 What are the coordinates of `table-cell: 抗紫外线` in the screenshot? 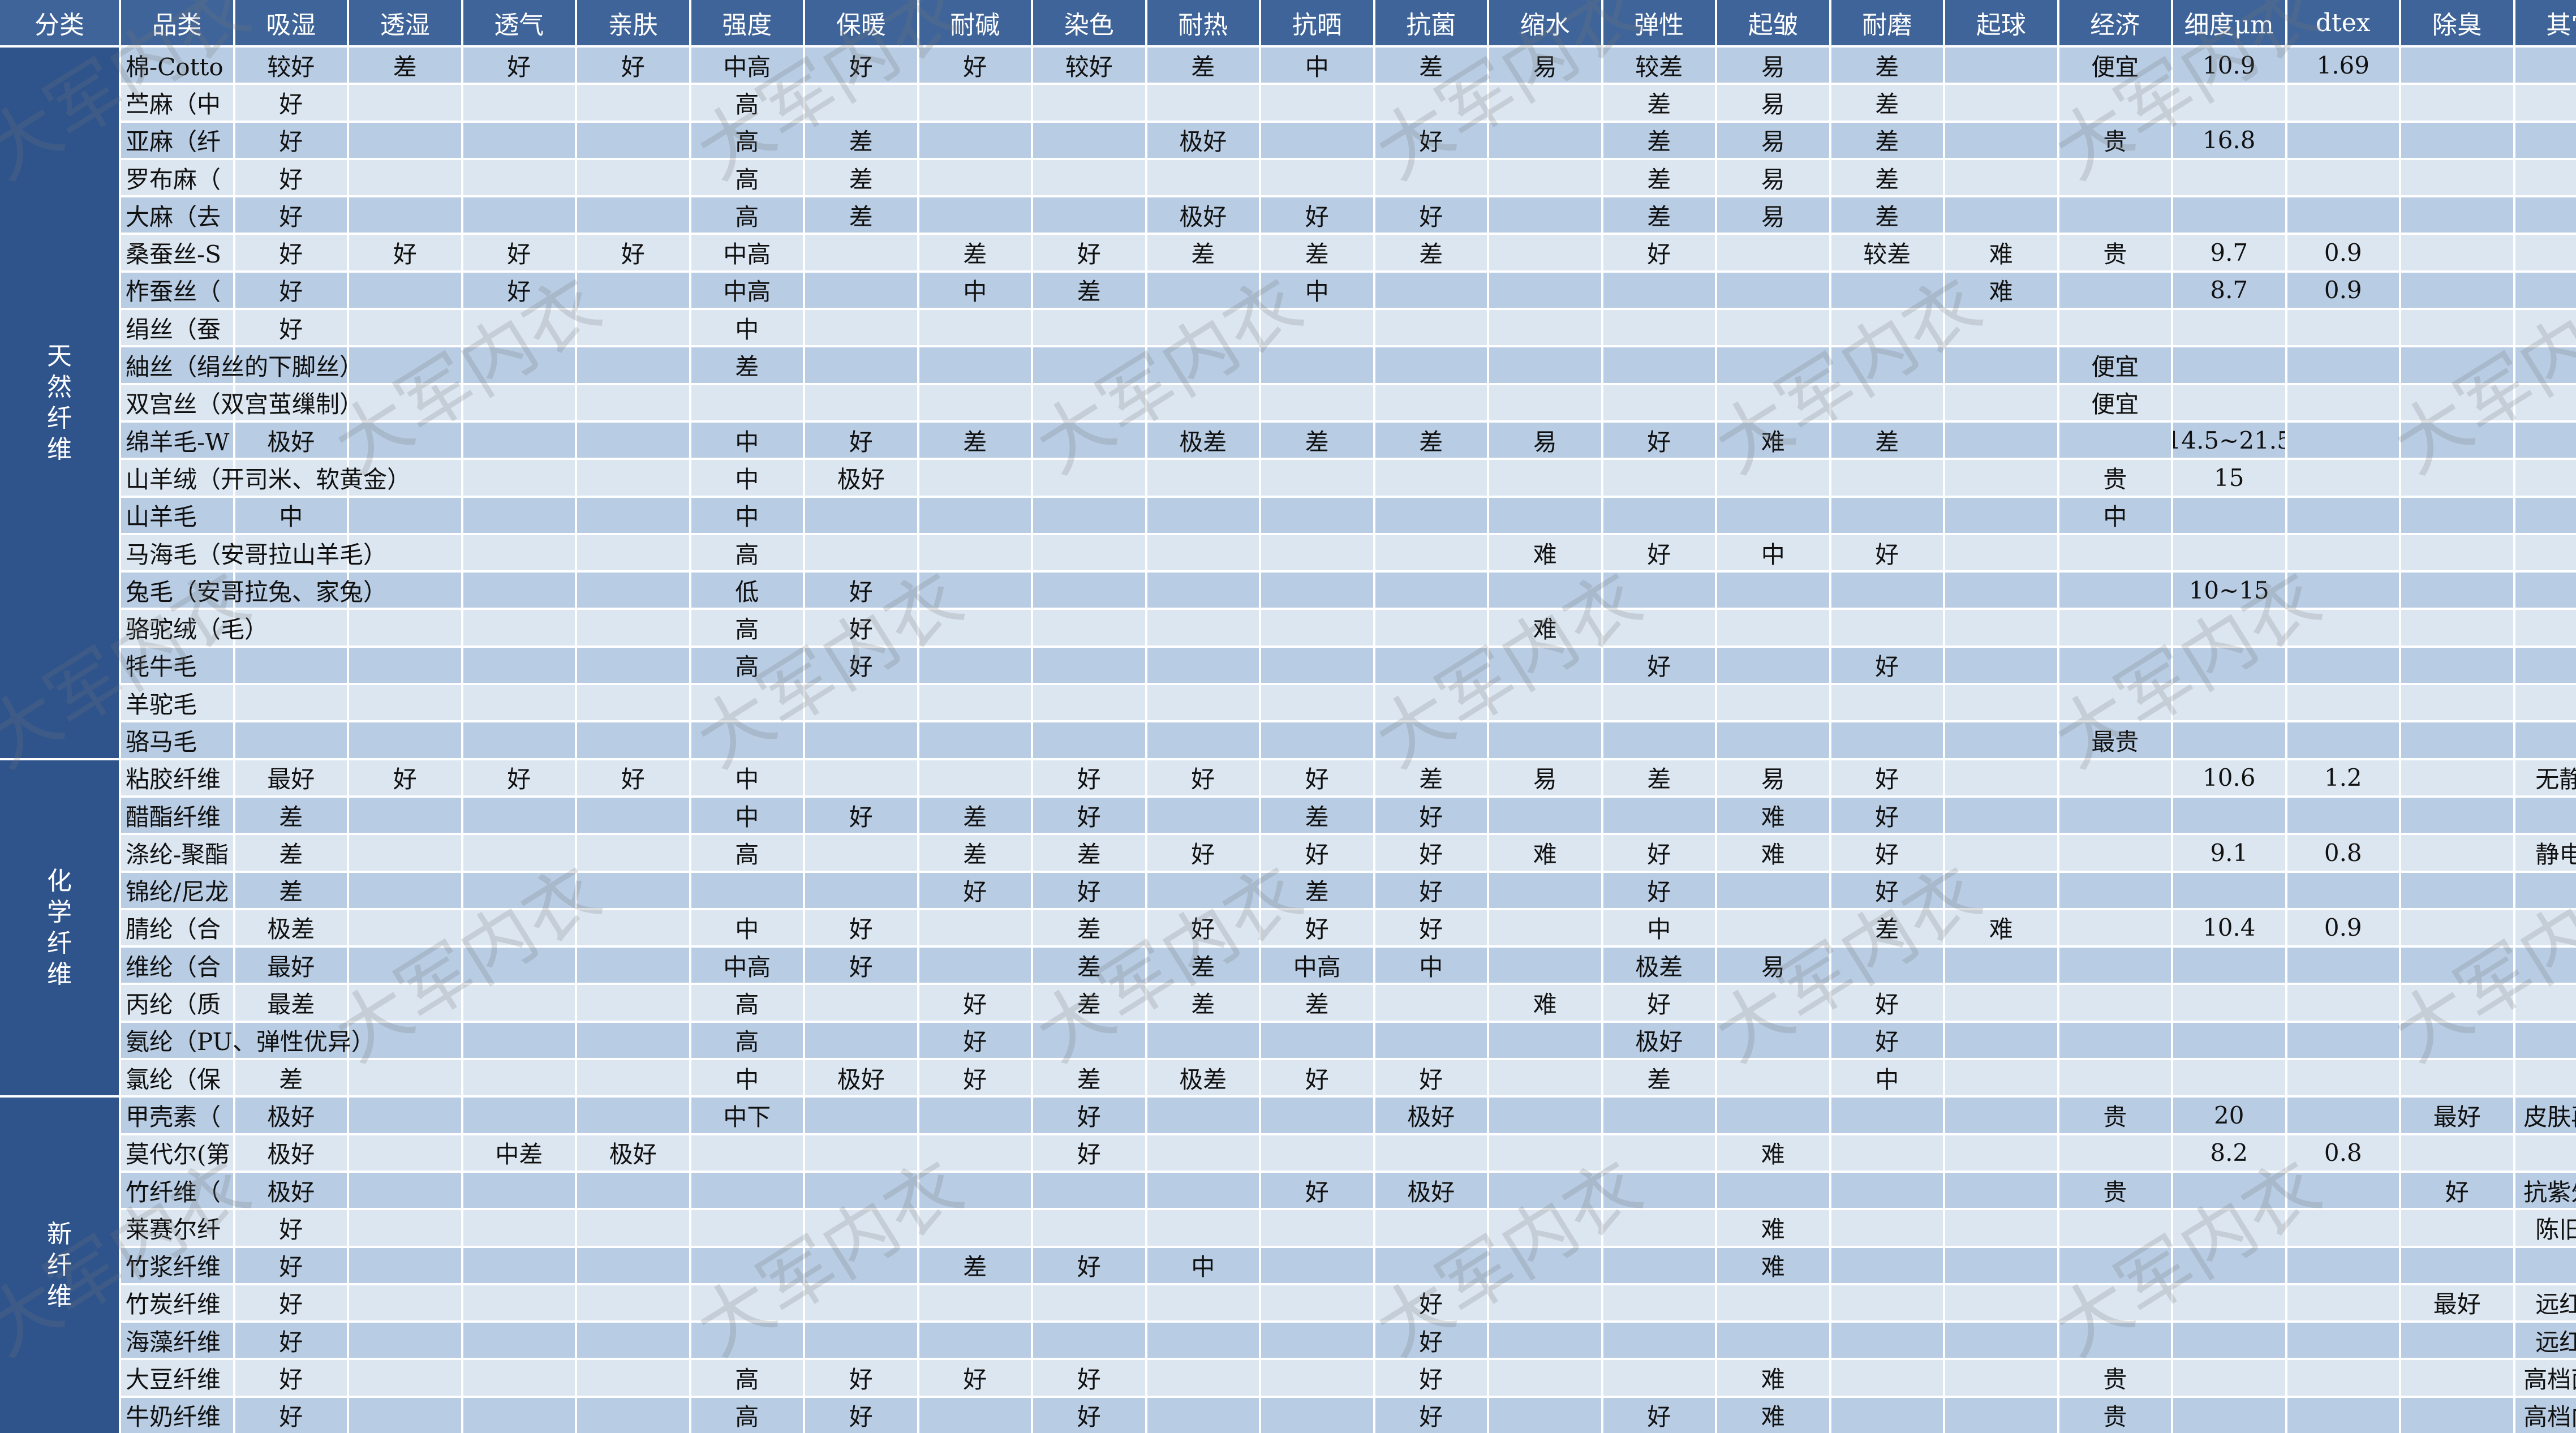 It's located at (2545, 1190).